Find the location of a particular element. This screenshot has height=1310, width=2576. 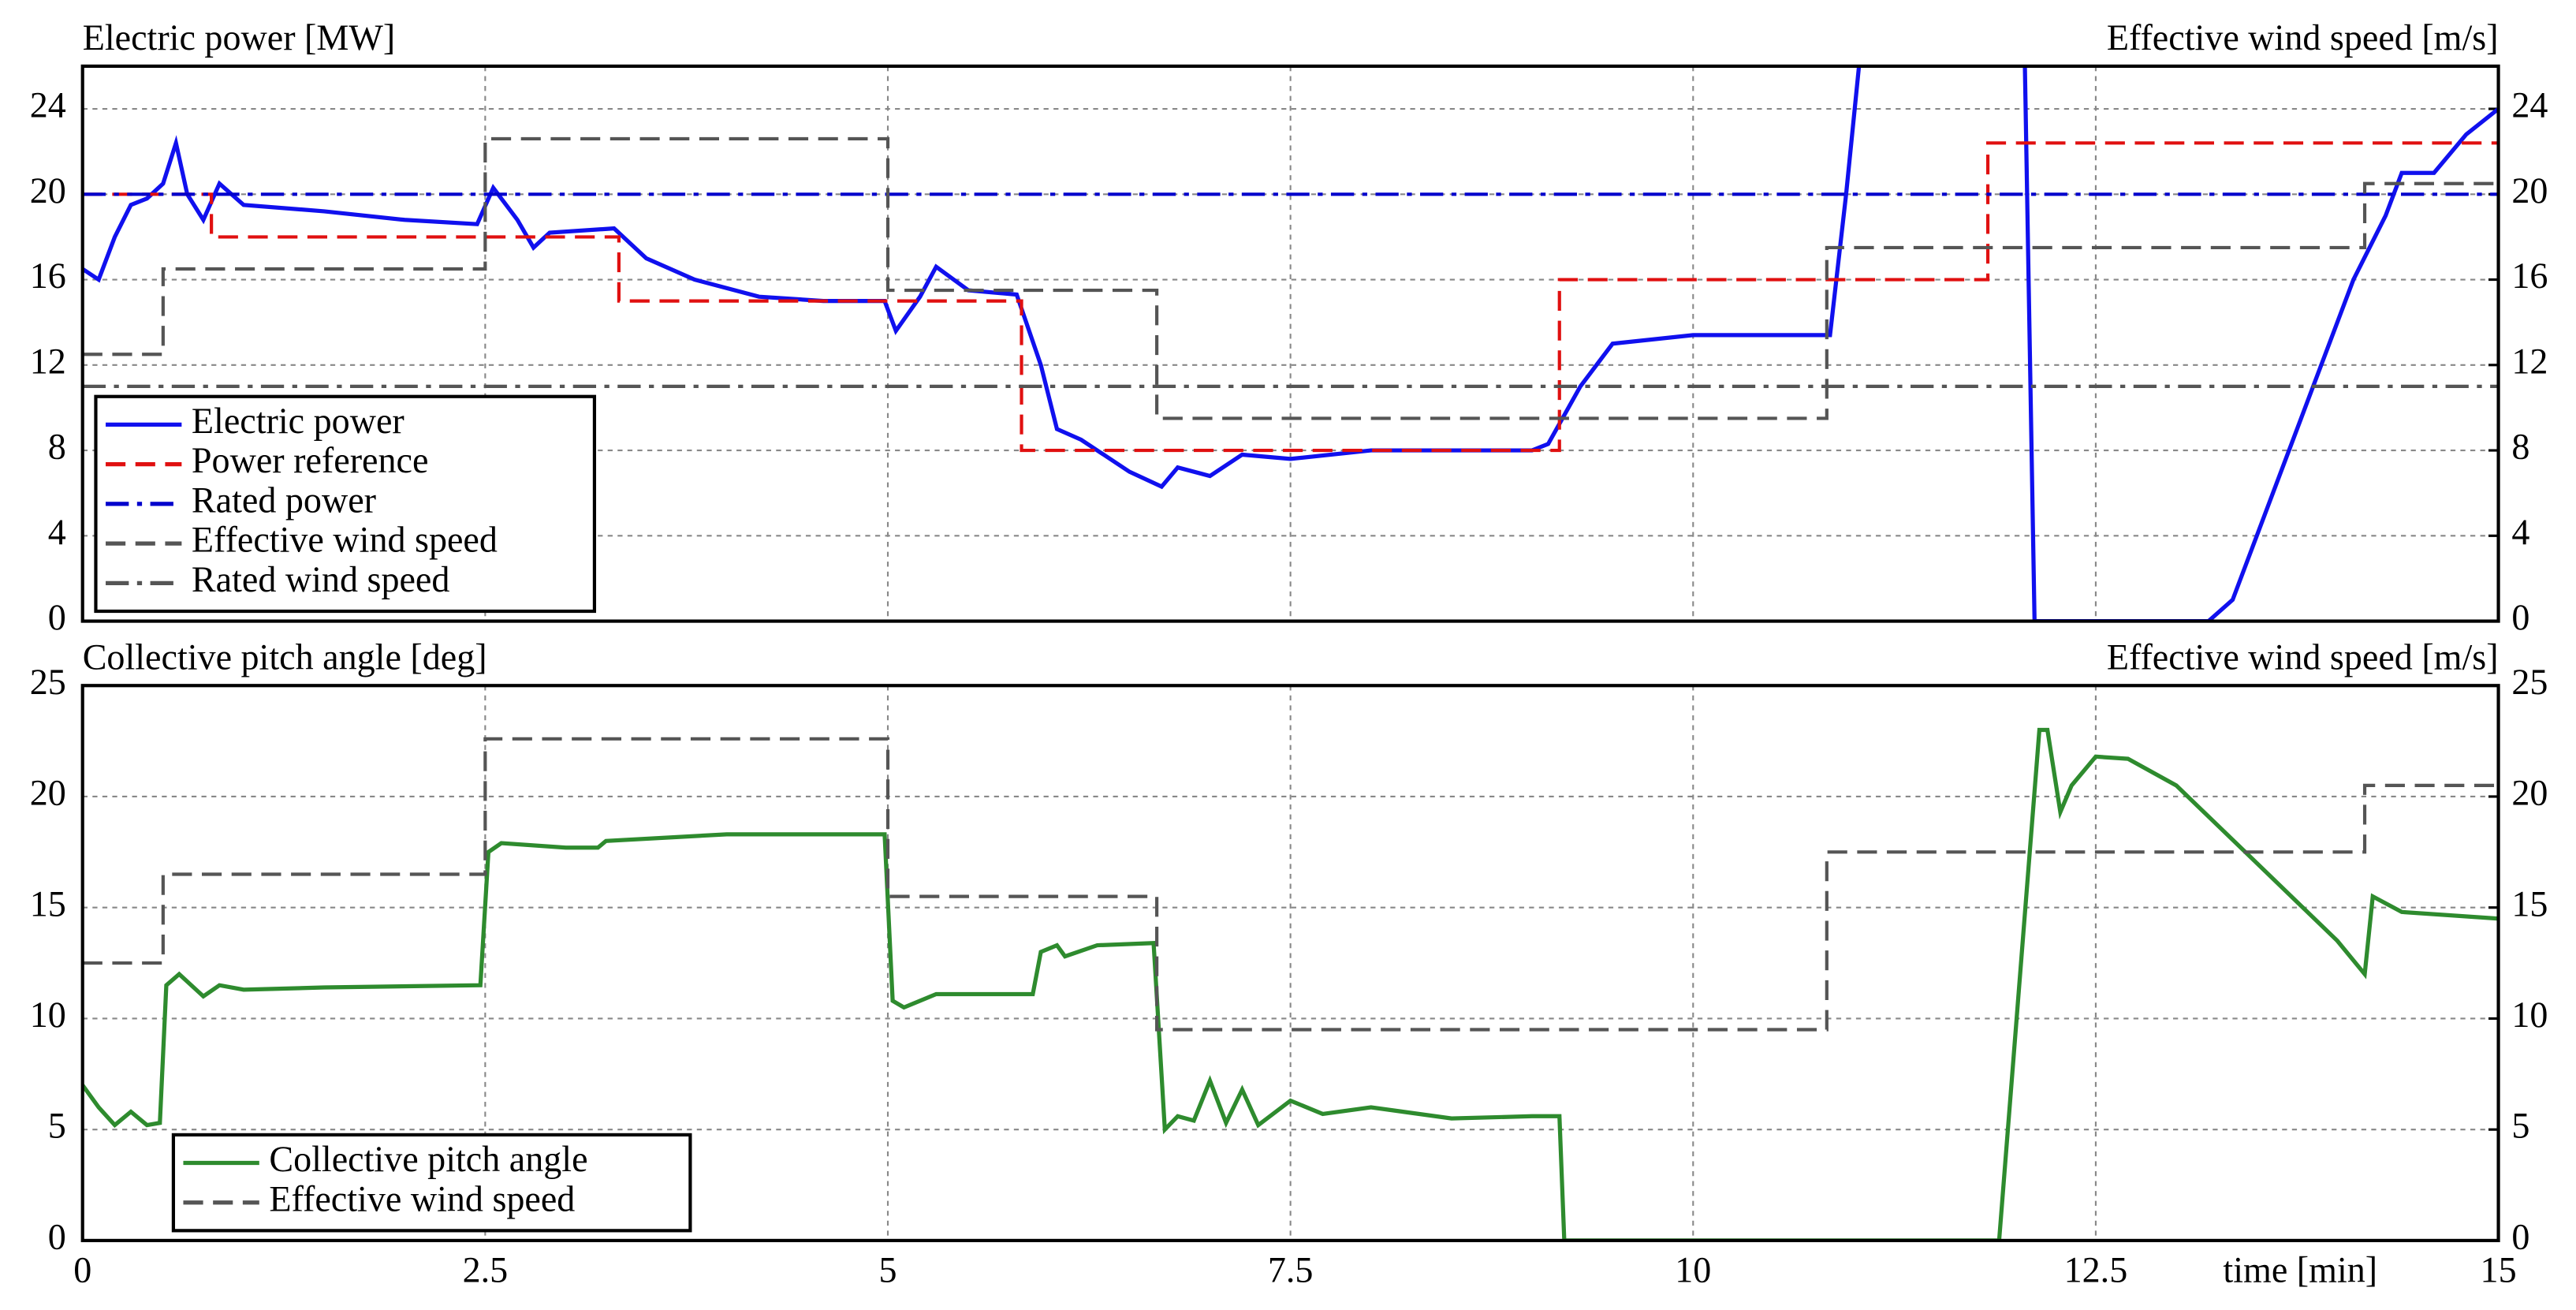

y-tick-label: 12 is located at coordinates (48, 361).